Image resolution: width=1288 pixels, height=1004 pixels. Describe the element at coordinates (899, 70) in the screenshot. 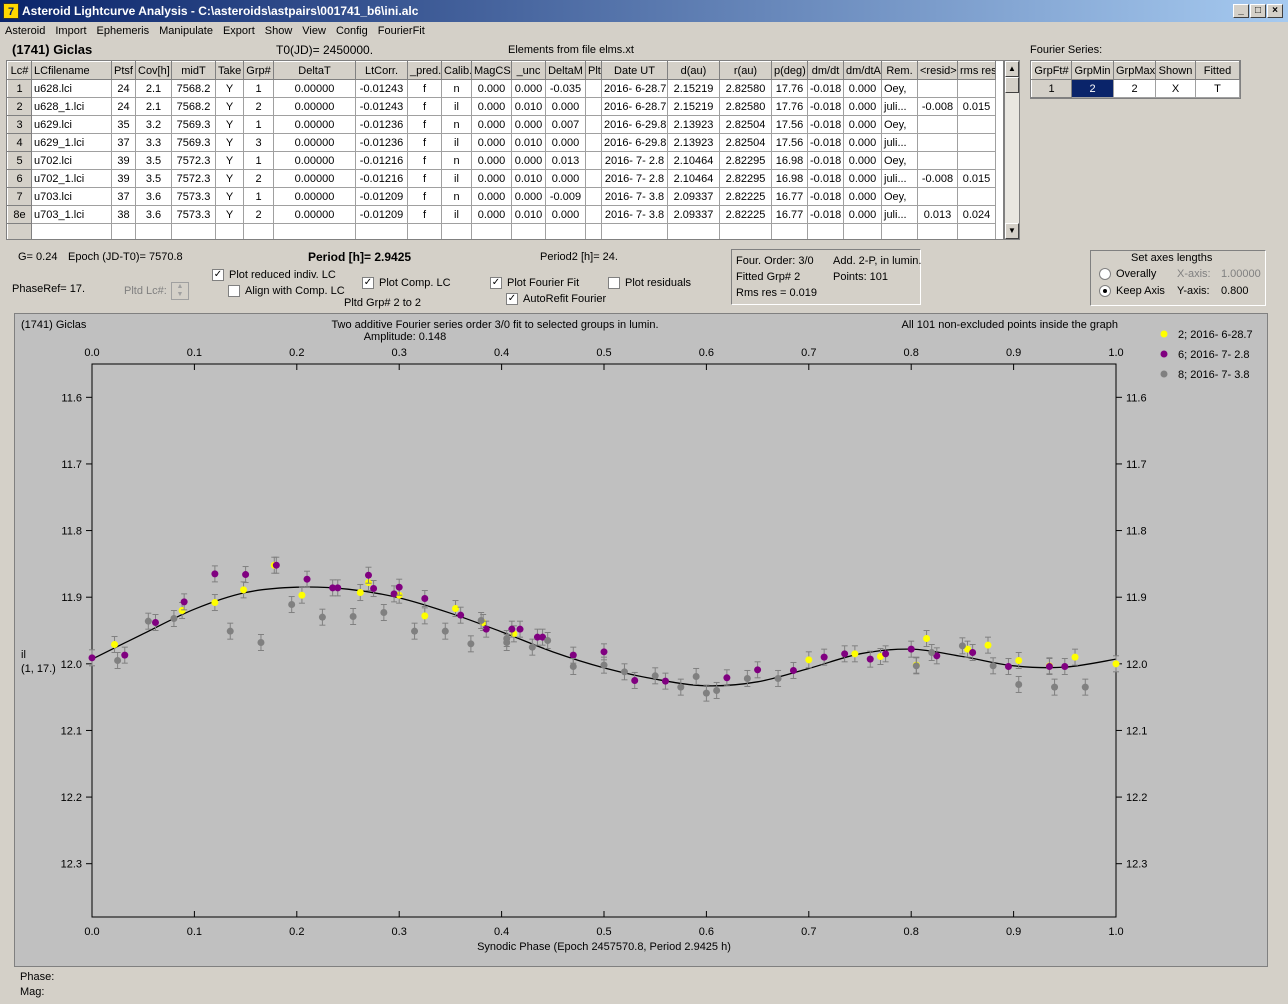

I see `column-header: Rem.` at that location.